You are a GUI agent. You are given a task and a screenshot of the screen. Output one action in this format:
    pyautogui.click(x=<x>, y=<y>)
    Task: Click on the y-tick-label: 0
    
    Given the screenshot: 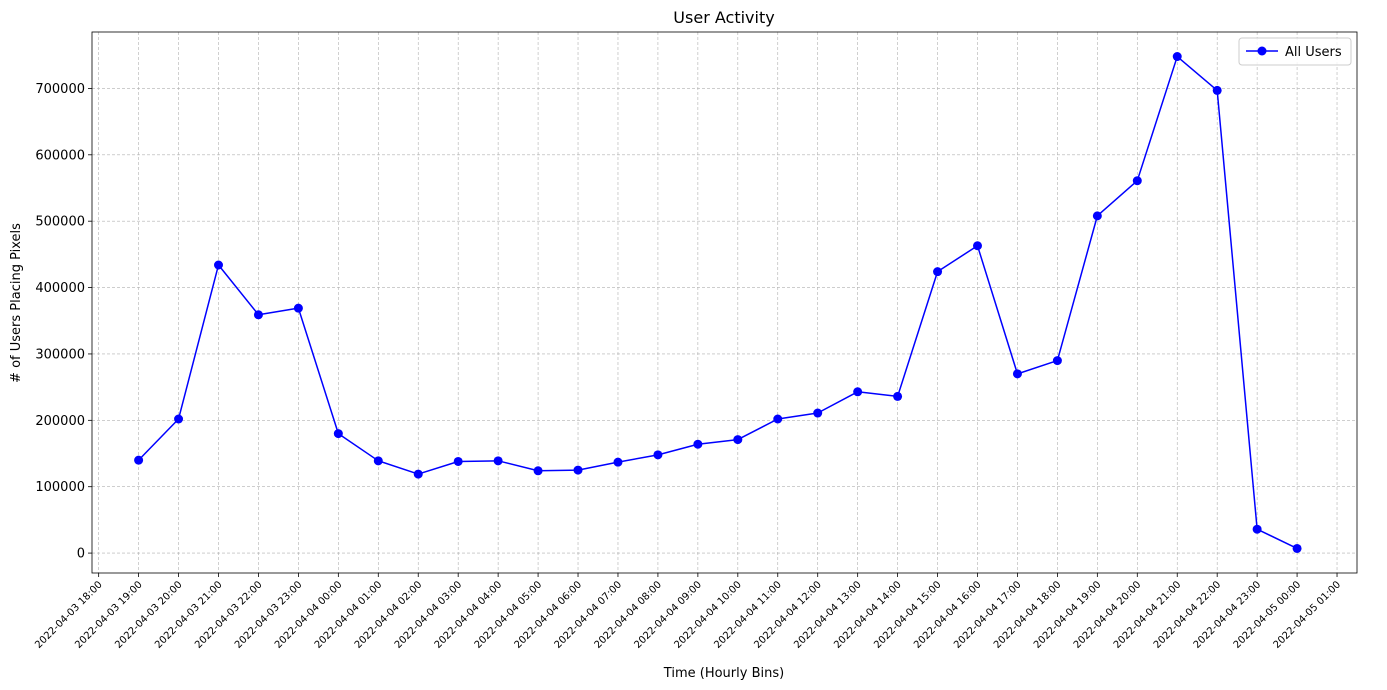 What is the action you would take?
    pyautogui.click(x=81, y=554)
    